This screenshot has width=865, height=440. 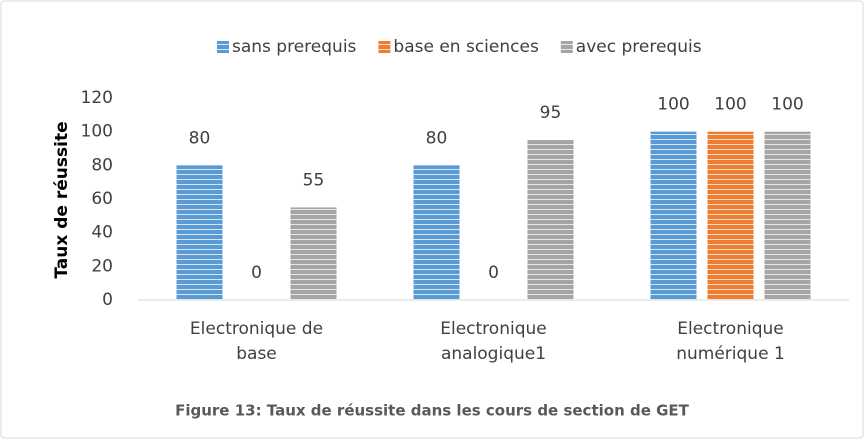 What do you see at coordinates (107, 300) in the screenshot?
I see `y-tick-label: 0` at bounding box center [107, 300].